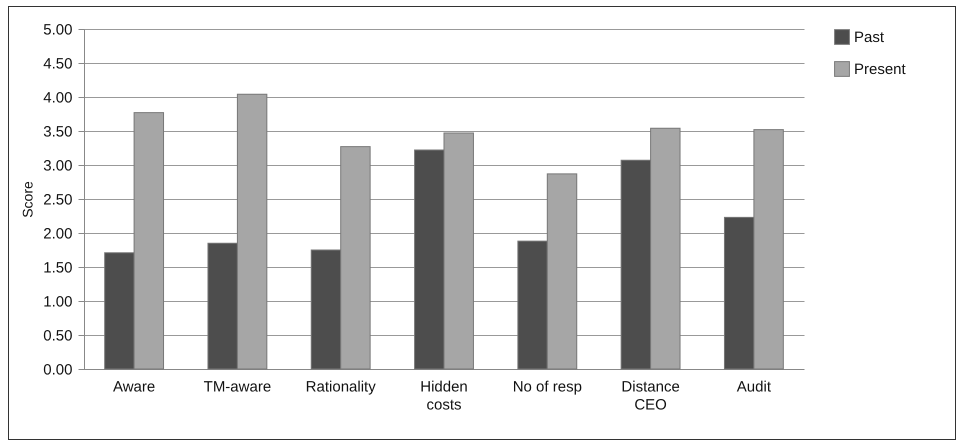 The image size is (966, 448). I want to click on x-tick-label: No of resp, so click(547, 387).